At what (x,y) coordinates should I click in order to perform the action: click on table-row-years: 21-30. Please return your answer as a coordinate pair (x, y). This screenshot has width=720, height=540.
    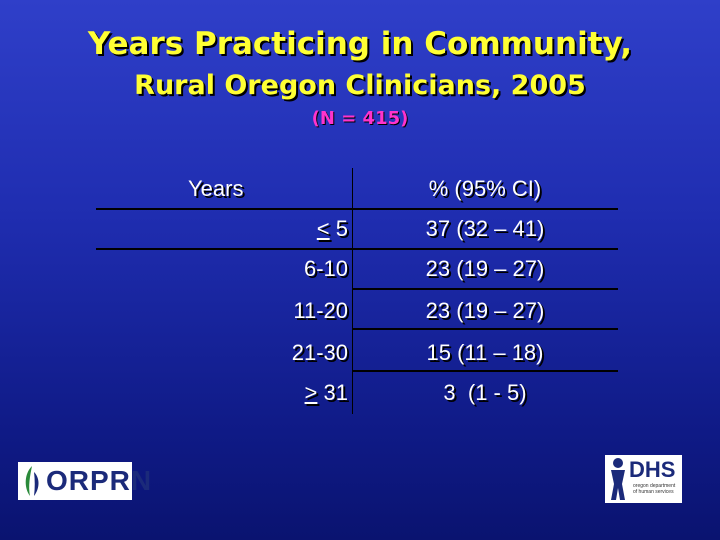
    Looking at the image, I should click on (319, 352).